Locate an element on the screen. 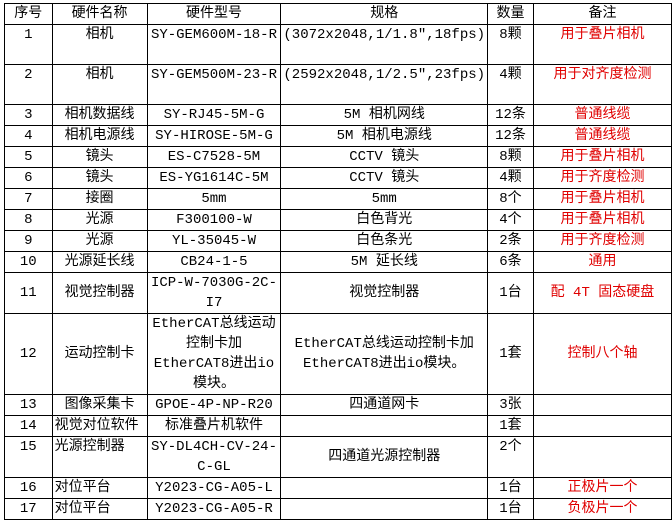 The height and width of the screenshot is (520, 672). cell-no: 2 is located at coordinates (28, 84).